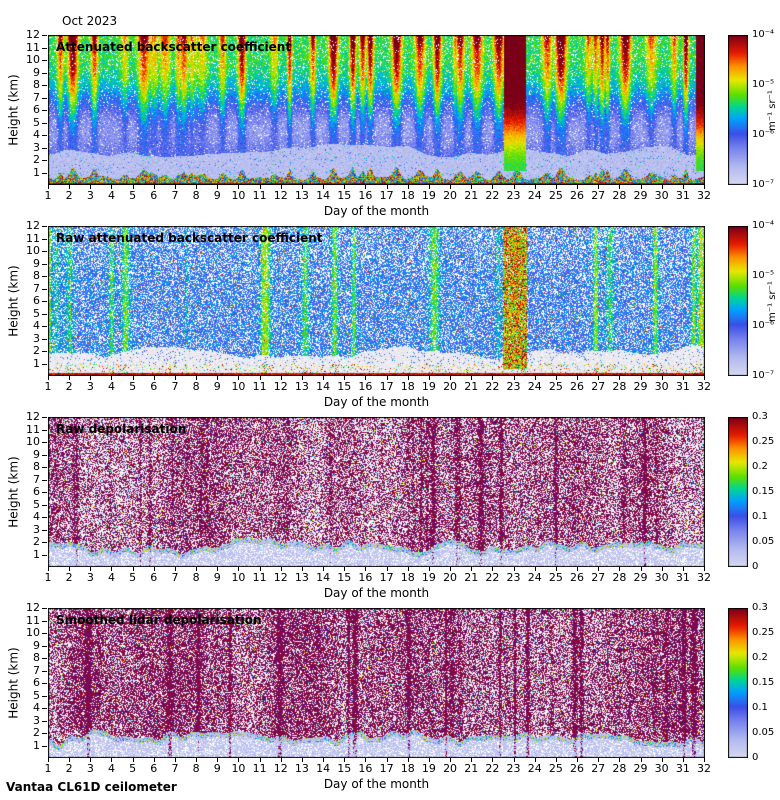 The height and width of the screenshot is (800, 780). Describe the element at coordinates (121, 429) in the screenshot. I see `panel-title: Raw depolarisation` at that location.